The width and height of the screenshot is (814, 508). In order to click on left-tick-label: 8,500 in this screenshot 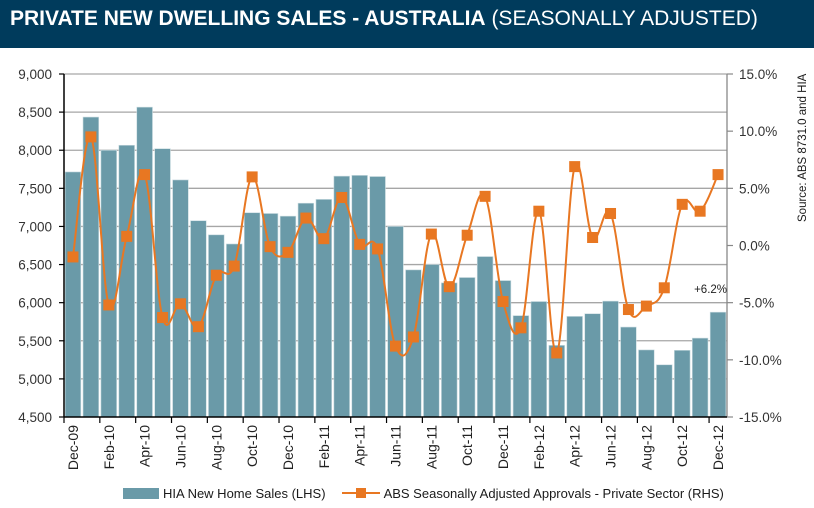, I will do `click(35, 112)`.